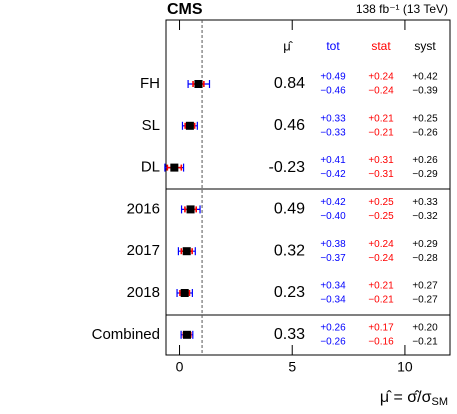 This screenshot has height=414, width=457. What do you see at coordinates (150, 83) in the screenshot?
I see `y-tick-label: FH` at bounding box center [150, 83].